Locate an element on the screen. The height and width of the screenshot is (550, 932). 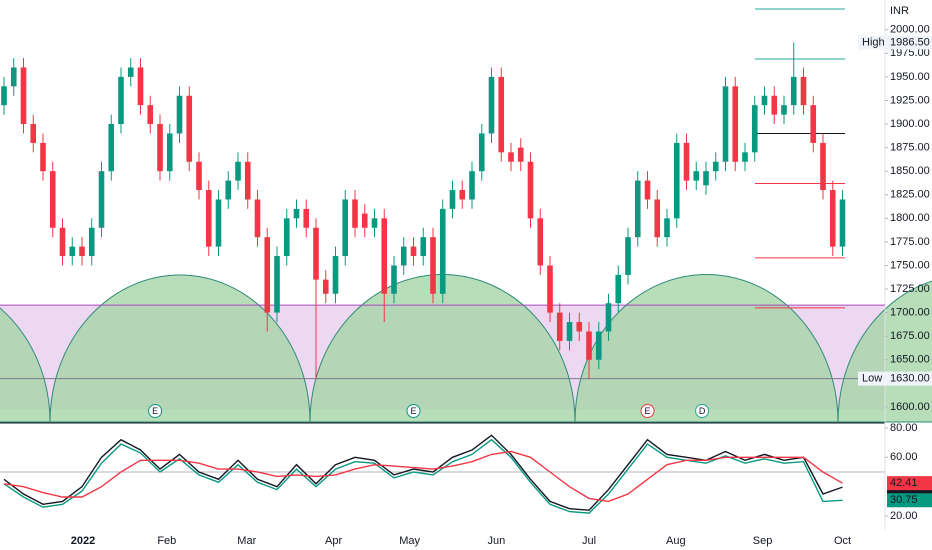
price-tag-name: High is located at coordinates (873, 42).